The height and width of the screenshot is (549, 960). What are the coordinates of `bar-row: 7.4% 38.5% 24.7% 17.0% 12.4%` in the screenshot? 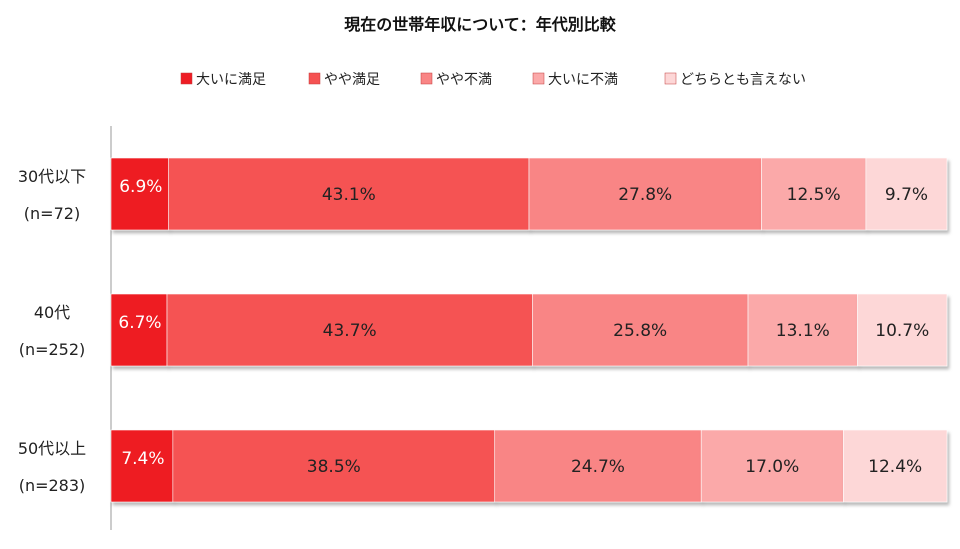 It's located at (529, 466).